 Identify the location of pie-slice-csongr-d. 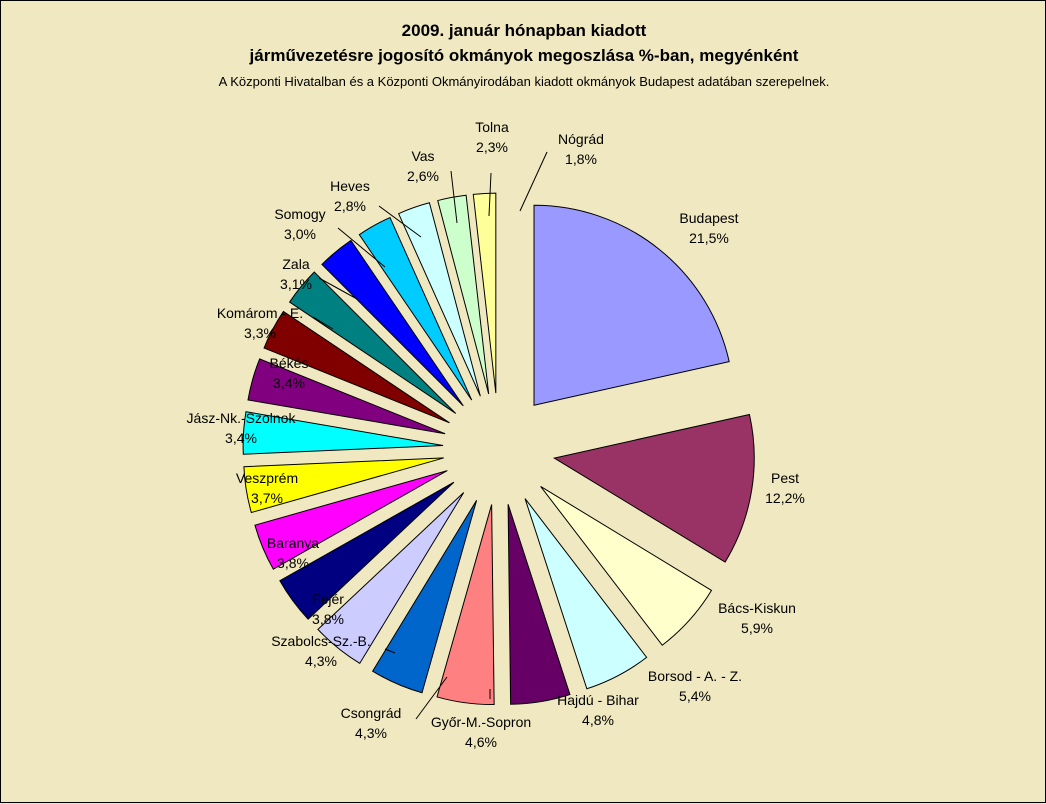
(424, 597).